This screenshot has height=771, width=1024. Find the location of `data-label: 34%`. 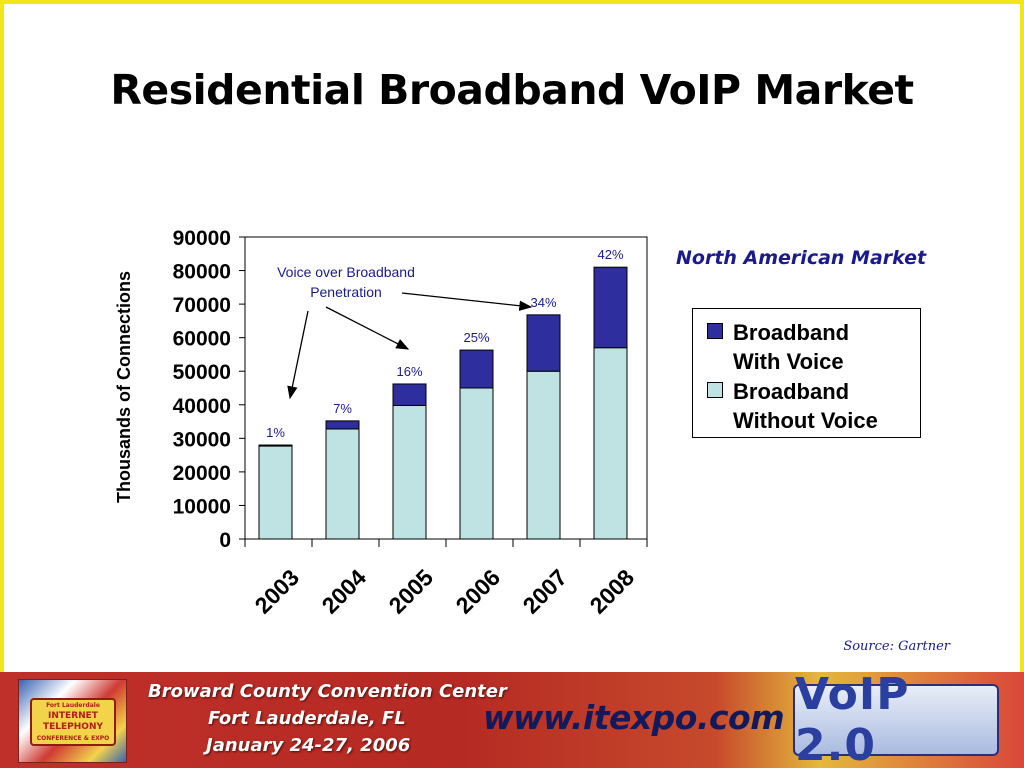

data-label: 34% is located at coordinates (543, 302).